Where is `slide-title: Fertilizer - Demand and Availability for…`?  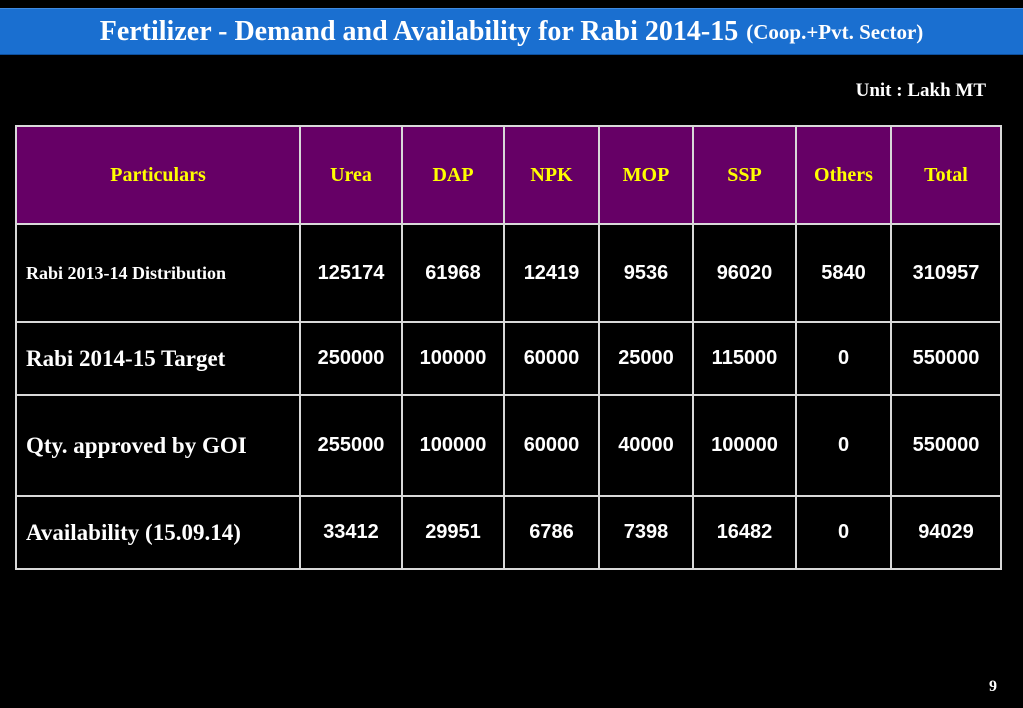
slide-title: Fertilizer - Demand and Availability for… is located at coordinates (419, 31).